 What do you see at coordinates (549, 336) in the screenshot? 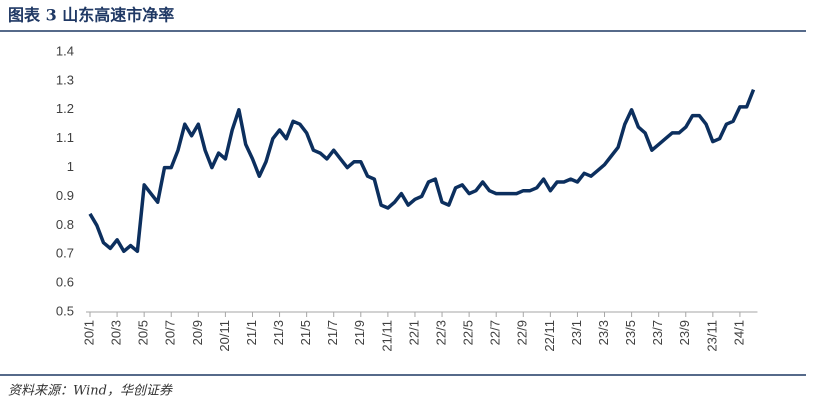
I see `x-tick-label: 22/11` at bounding box center [549, 336].